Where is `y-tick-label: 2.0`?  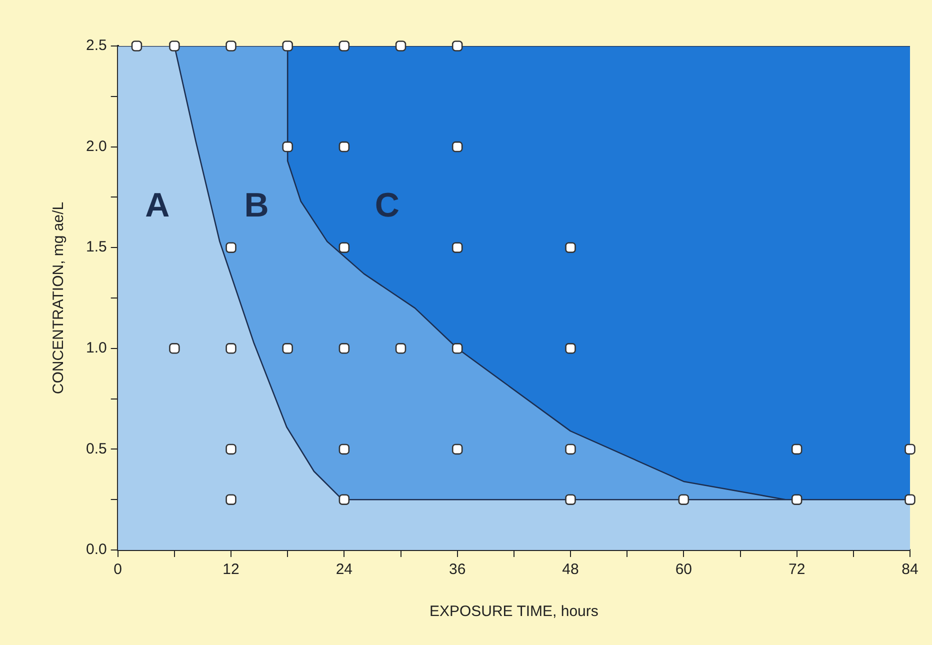
y-tick-label: 2.0 is located at coordinates (96, 146).